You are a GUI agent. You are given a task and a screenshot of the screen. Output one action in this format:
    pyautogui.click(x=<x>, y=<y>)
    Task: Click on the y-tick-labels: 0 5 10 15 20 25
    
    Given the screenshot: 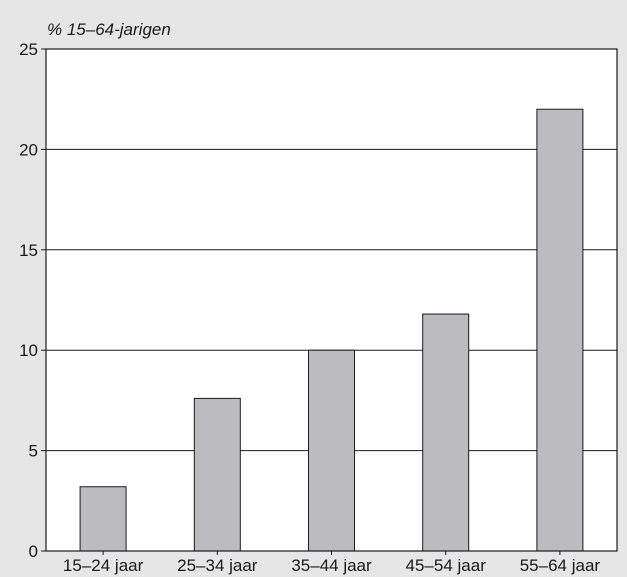 What is the action you would take?
    pyautogui.click(x=28, y=300)
    